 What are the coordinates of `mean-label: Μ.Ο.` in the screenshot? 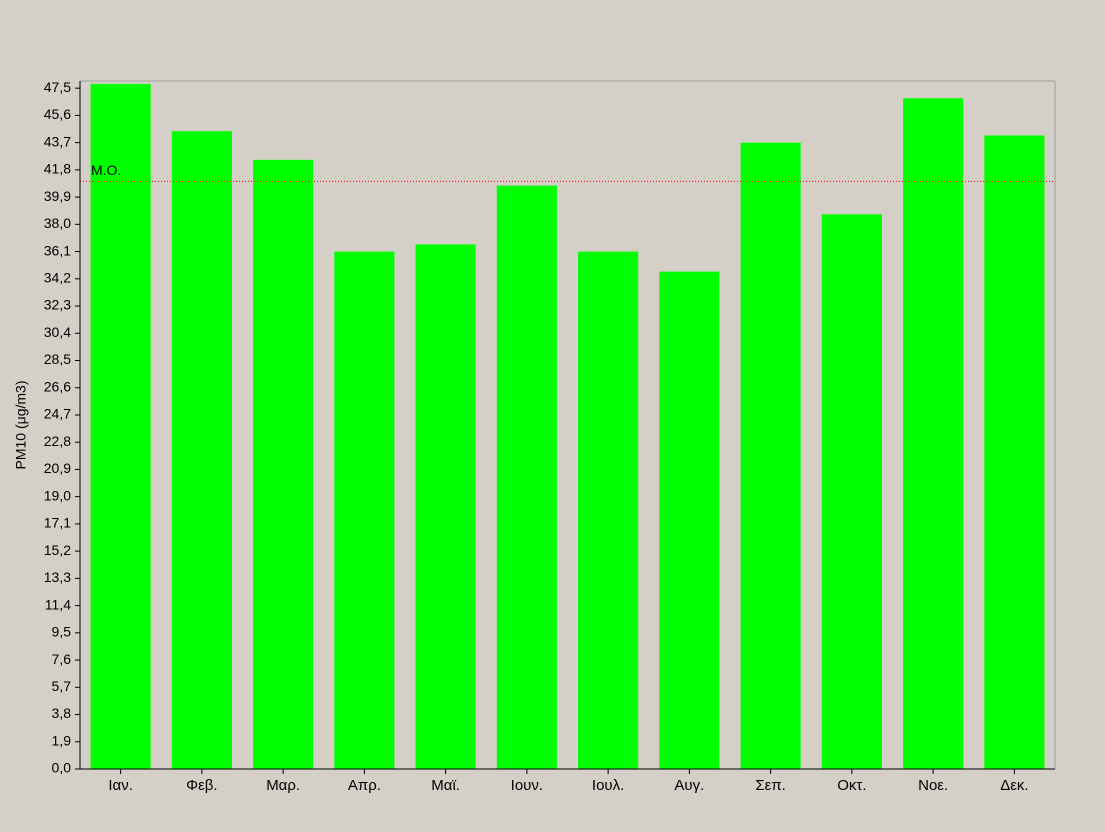 It's located at (106, 170).